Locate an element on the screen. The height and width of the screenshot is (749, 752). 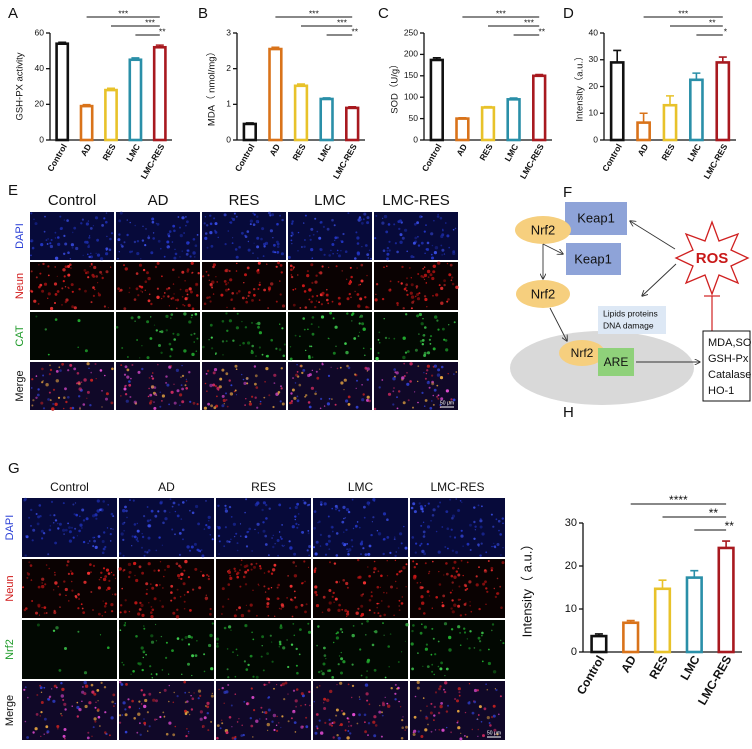
error-bar is located at coordinates (326, 98).